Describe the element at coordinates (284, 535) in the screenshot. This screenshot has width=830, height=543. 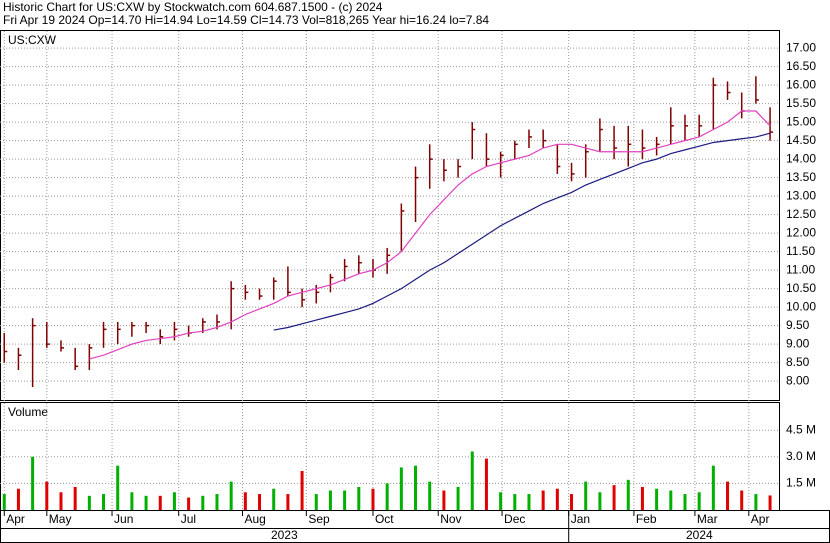
I see `year-label: 2023` at that location.